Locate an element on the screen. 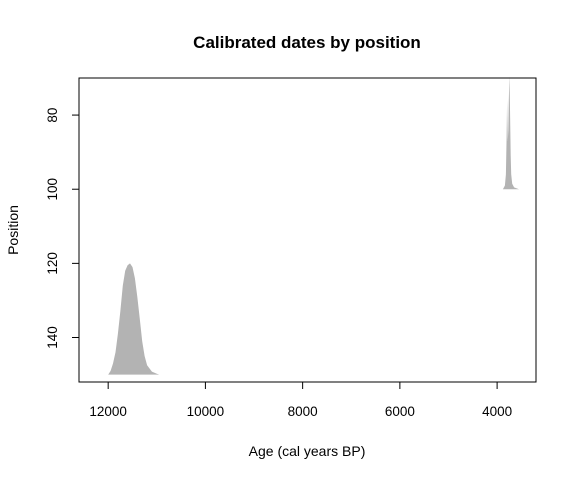 The image size is (576, 480). y-tick-label-120: 120 is located at coordinates (52, 263).